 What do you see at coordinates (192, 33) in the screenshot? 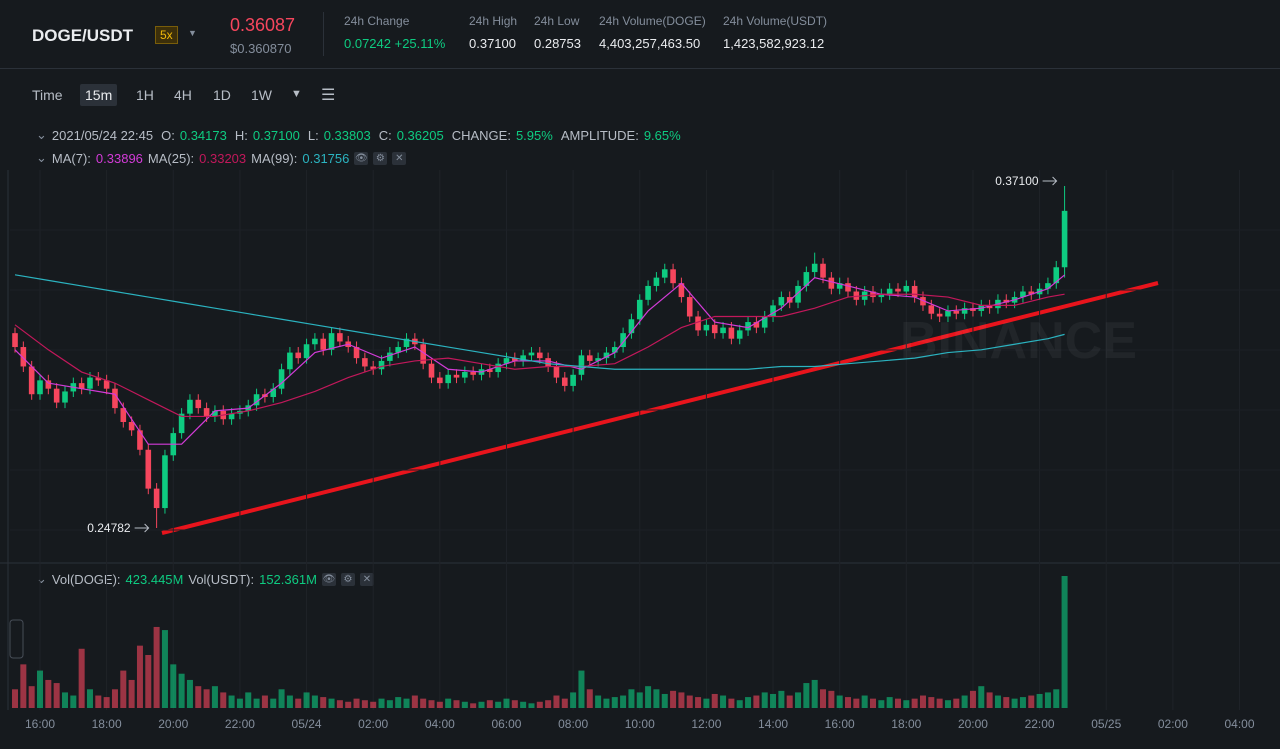
I see `pair-dropdown: ▼` at bounding box center [192, 33].